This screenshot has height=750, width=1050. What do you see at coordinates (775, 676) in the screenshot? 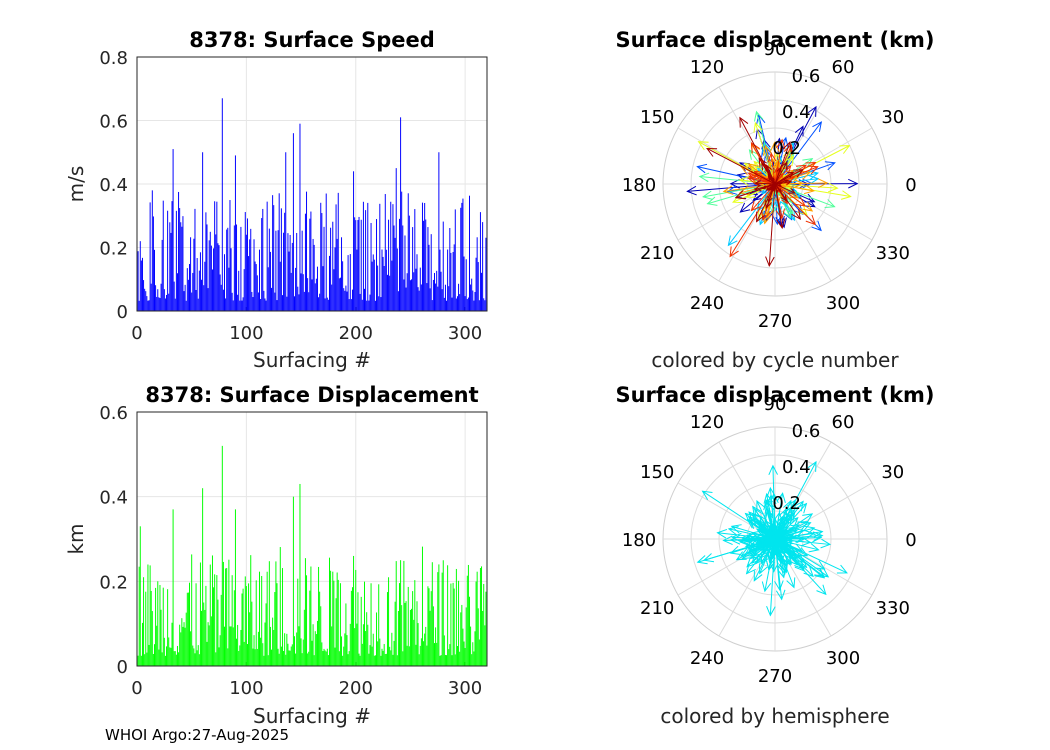
I see `polar-angle-label: 270` at bounding box center [775, 676].